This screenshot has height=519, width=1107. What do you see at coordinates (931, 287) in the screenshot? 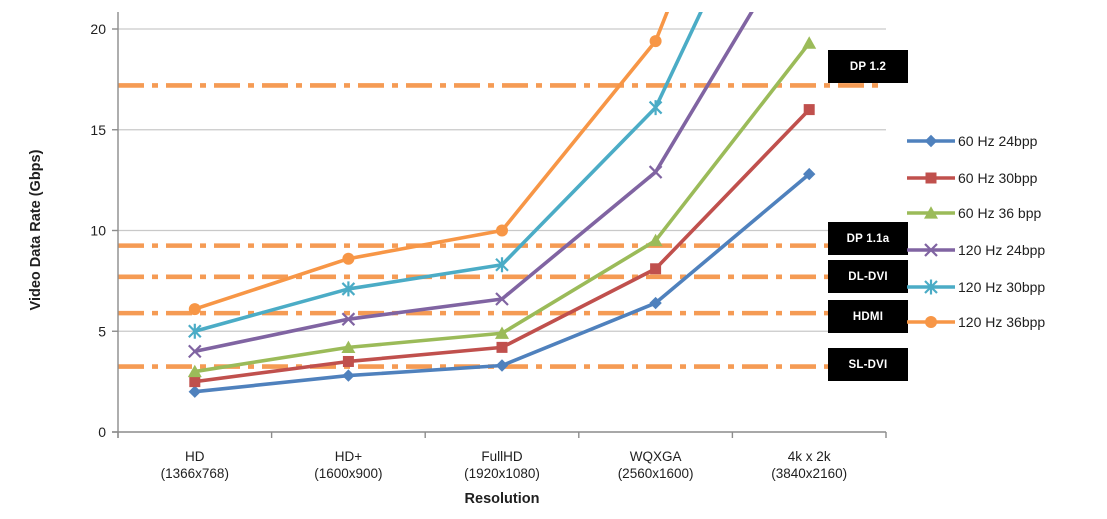
I see `legend-marker-asterisk-icon` at bounding box center [931, 287].